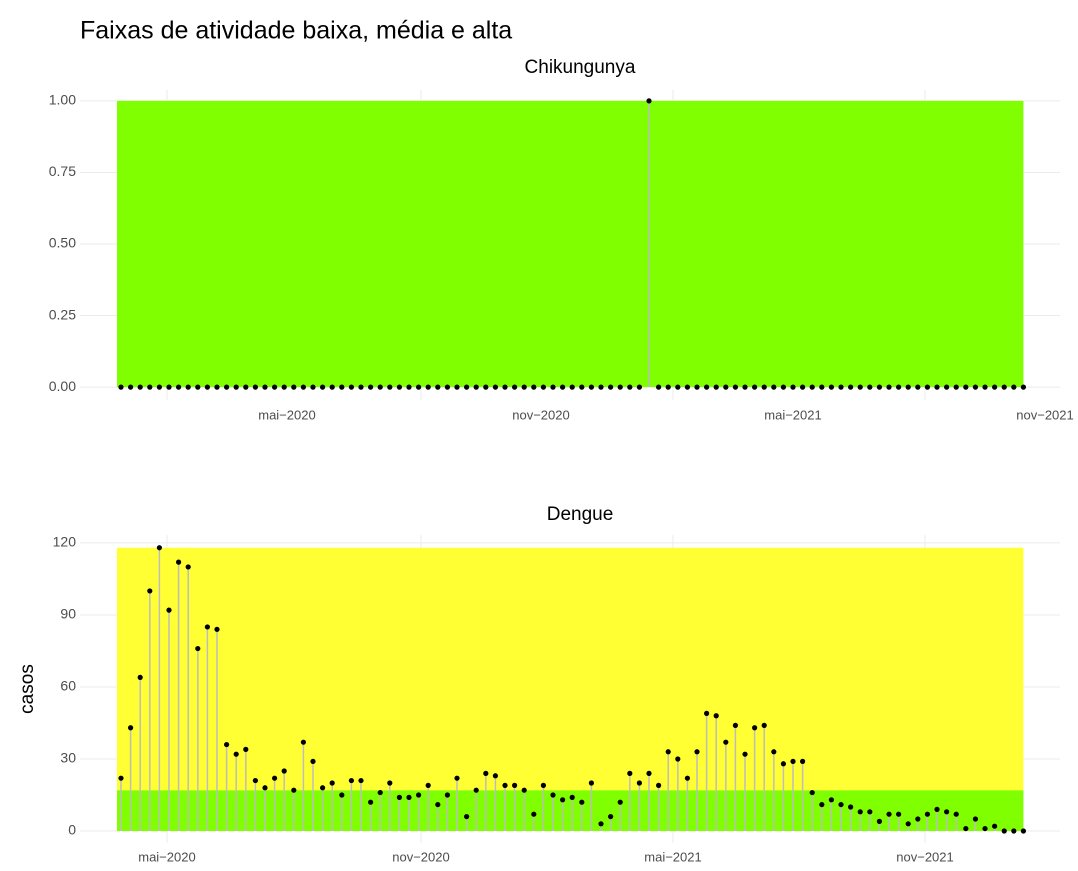 The height and width of the screenshot is (871, 1078). What do you see at coordinates (27, 689) in the screenshot?
I see `y-axis-label: casos` at bounding box center [27, 689].